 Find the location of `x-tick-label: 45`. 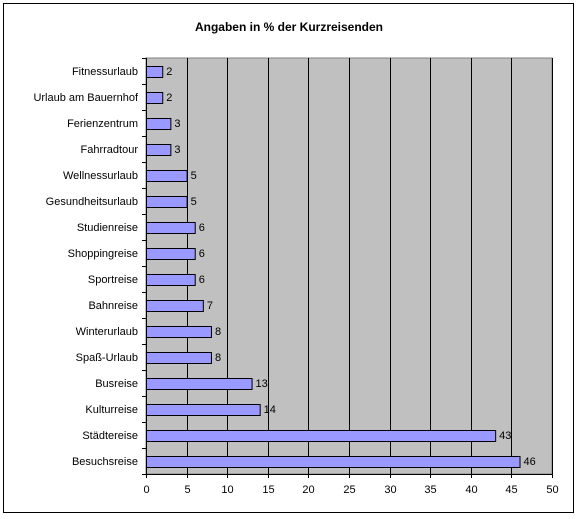

x-tick-label: 45 is located at coordinates (511, 490).